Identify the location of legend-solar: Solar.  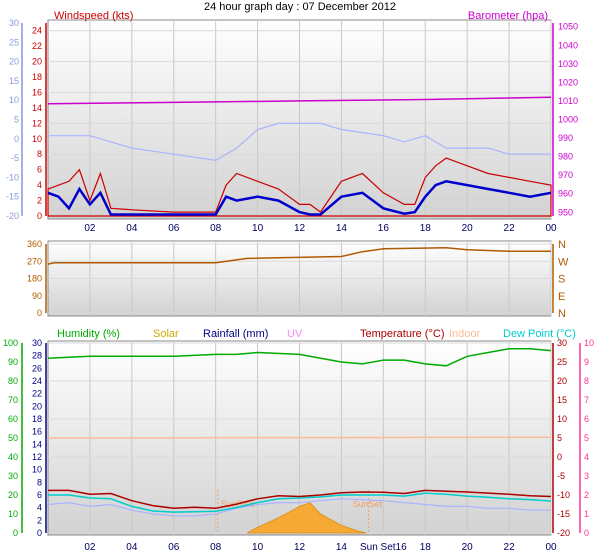
(166, 334).